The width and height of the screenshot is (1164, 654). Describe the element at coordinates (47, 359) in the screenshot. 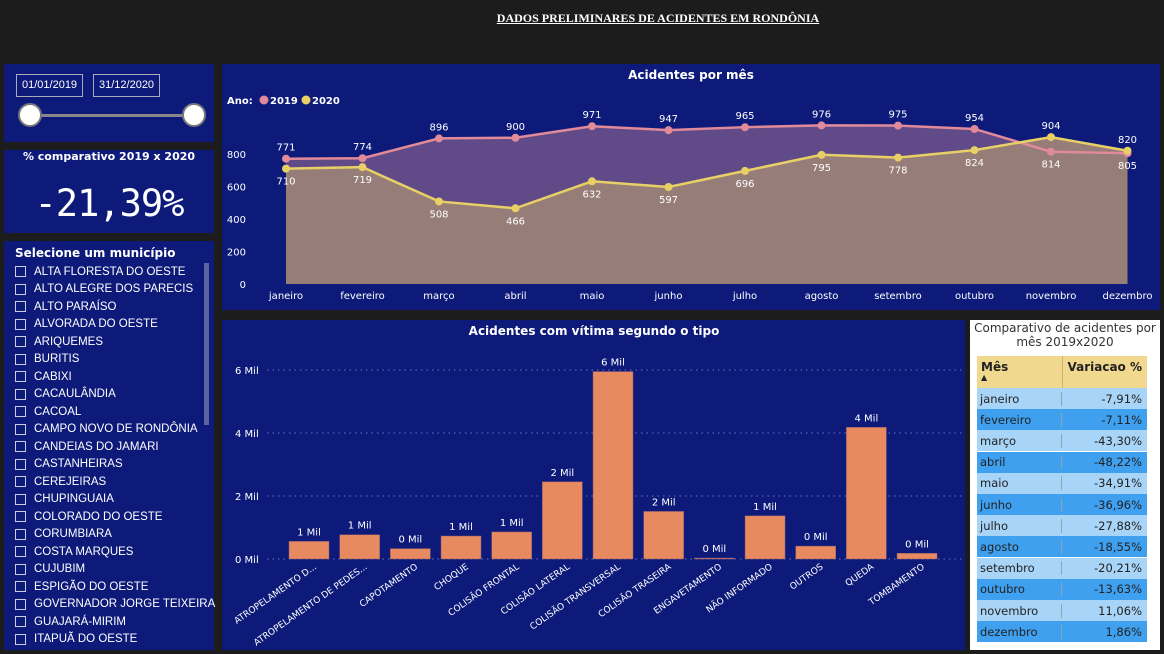

I see `municipio-option: BURITIS` at that location.